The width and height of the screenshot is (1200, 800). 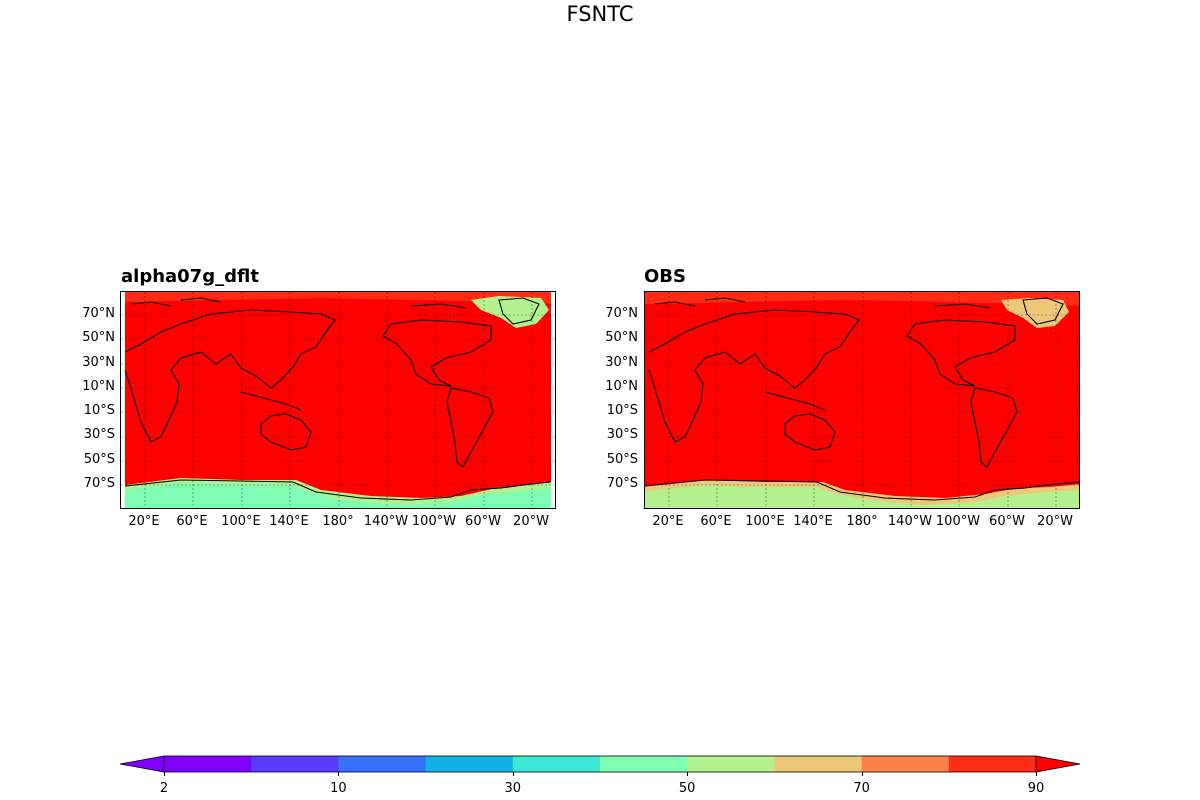 I want to click on field-top-band-right, so click(x=862, y=299).